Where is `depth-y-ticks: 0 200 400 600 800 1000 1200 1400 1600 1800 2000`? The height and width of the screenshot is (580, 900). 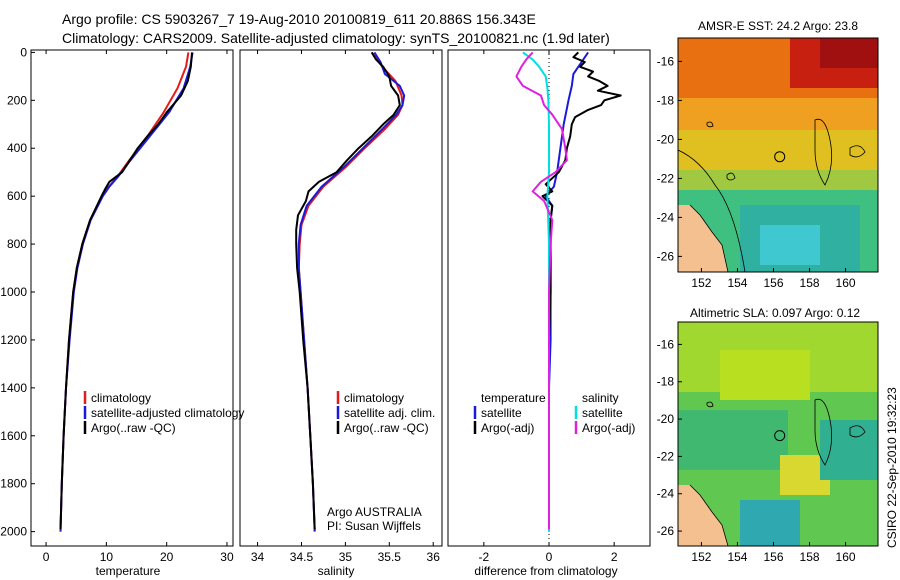
depth-y-ticks: 0 200 400 600 800 1000 1200 1400 1600 1800 2000 is located at coordinates (17, 292).